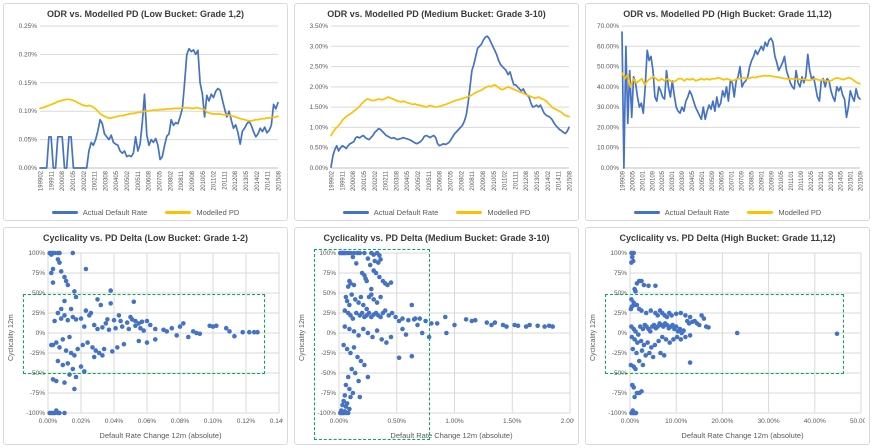  Describe the element at coordinates (28, 97) in the screenshot. I see `y-tick-labels: 0.00% 0.05% 0.10% 0.15% 0.20% 0.25%` at that location.